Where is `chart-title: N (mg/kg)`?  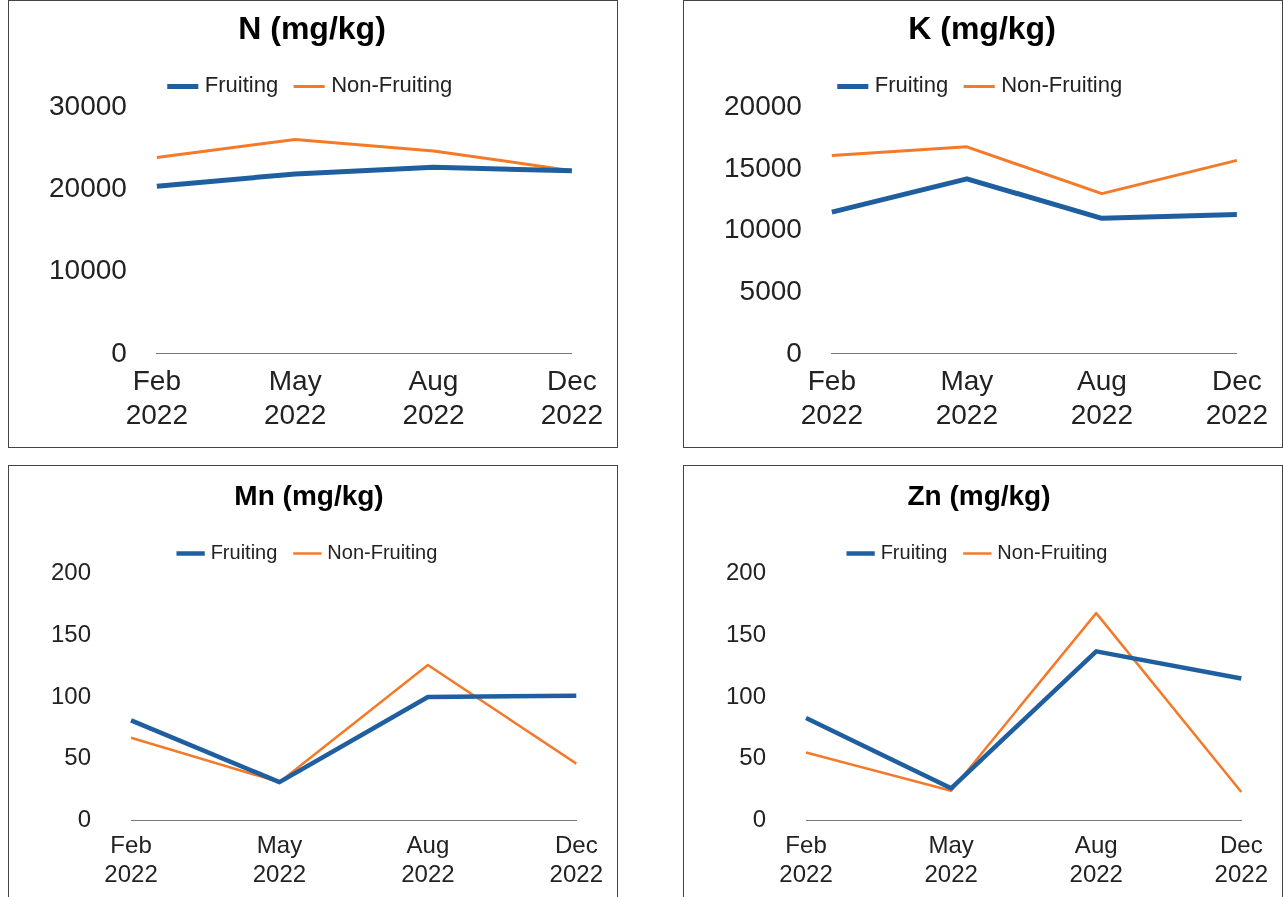 chart-title: N (mg/kg) is located at coordinates (312, 28).